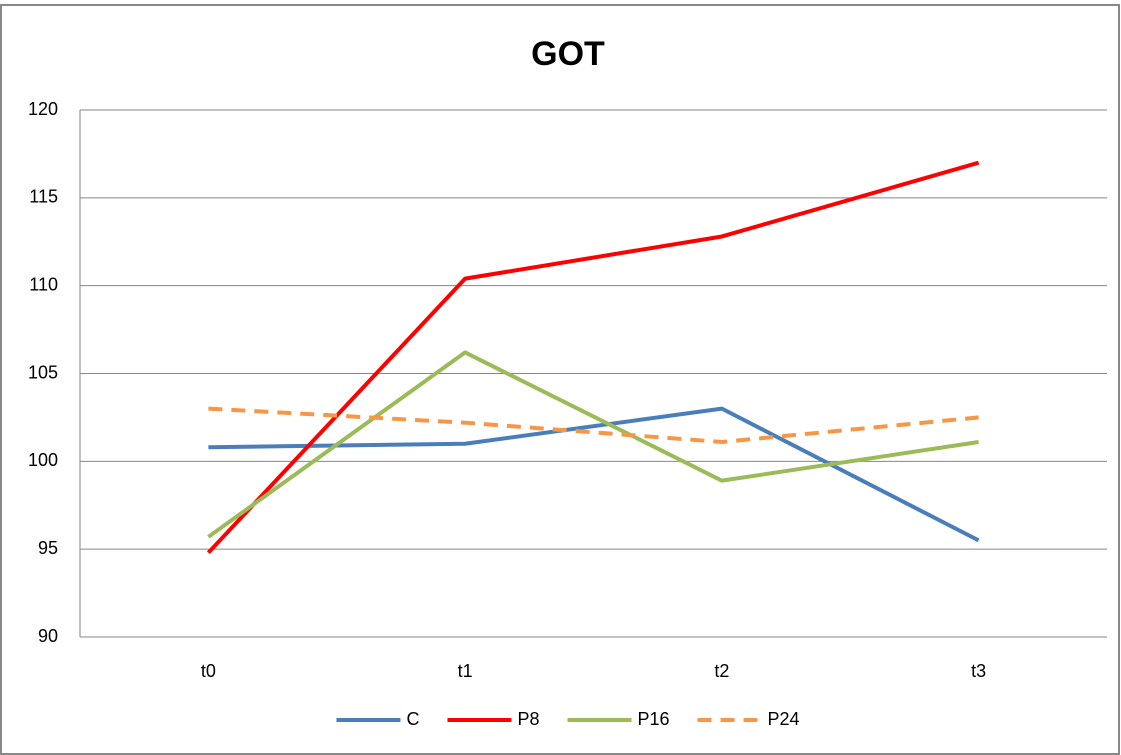 Image resolution: width=1121 pixels, height=755 pixels. Describe the element at coordinates (48, 636) in the screenshot. I see `y-tick-label: 90` at that location.